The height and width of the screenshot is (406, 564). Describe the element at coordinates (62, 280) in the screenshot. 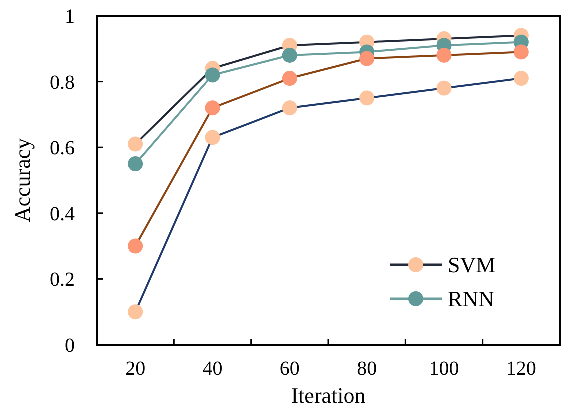

I see `y-tick-label: 0.2` at that location.